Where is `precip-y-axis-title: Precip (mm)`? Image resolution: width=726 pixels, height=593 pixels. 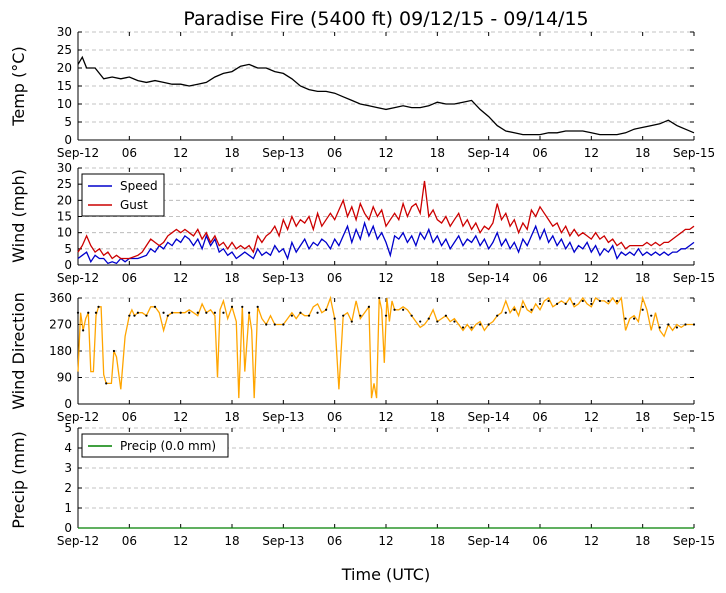 precip-y-axis-title: Precip (mm) is located at coordinates (18, 480).